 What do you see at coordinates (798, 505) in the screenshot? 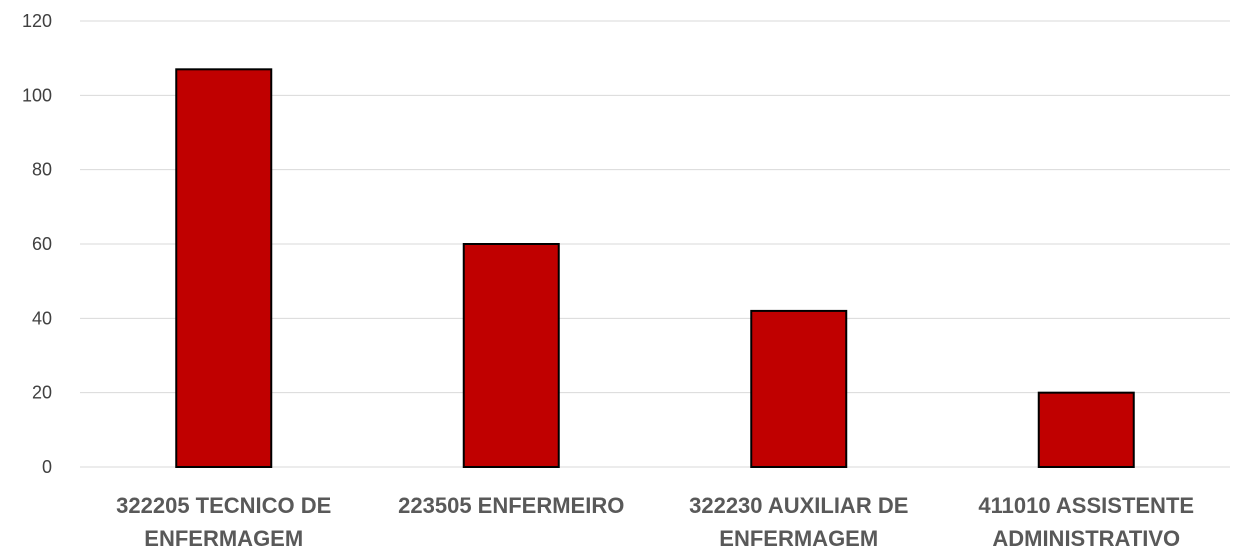
I see `x-category-label-line: 322230 AUXILIAR DE` at bounding box center [798, 505].